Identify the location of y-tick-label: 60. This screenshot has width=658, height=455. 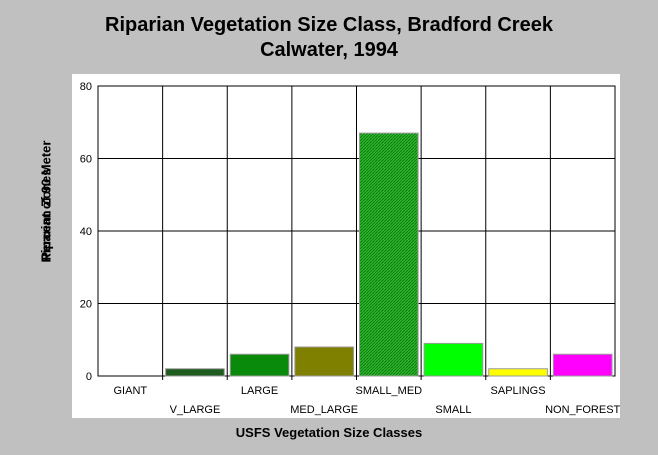
(86, 160).